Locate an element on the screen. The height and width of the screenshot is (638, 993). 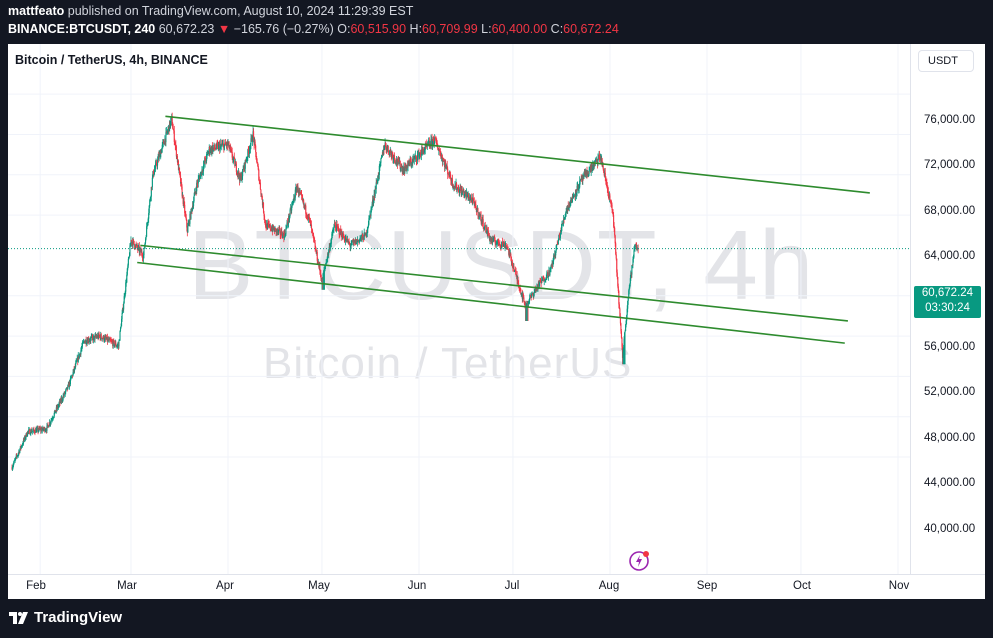
author-name: mattfeato is located at coordinates (36, 11).